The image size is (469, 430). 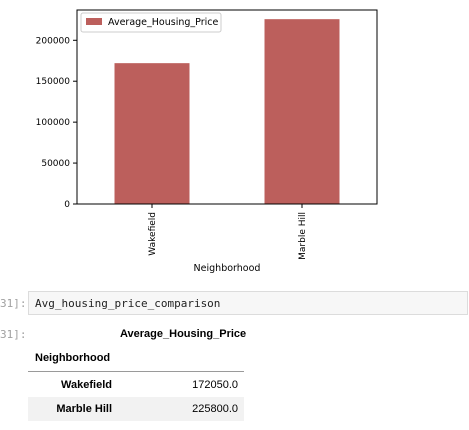 What do you see at coordinates (136, 409) in the screenshot?
I see `table-row: Marble Hill 225800.0` at bounding box center [136, 409].